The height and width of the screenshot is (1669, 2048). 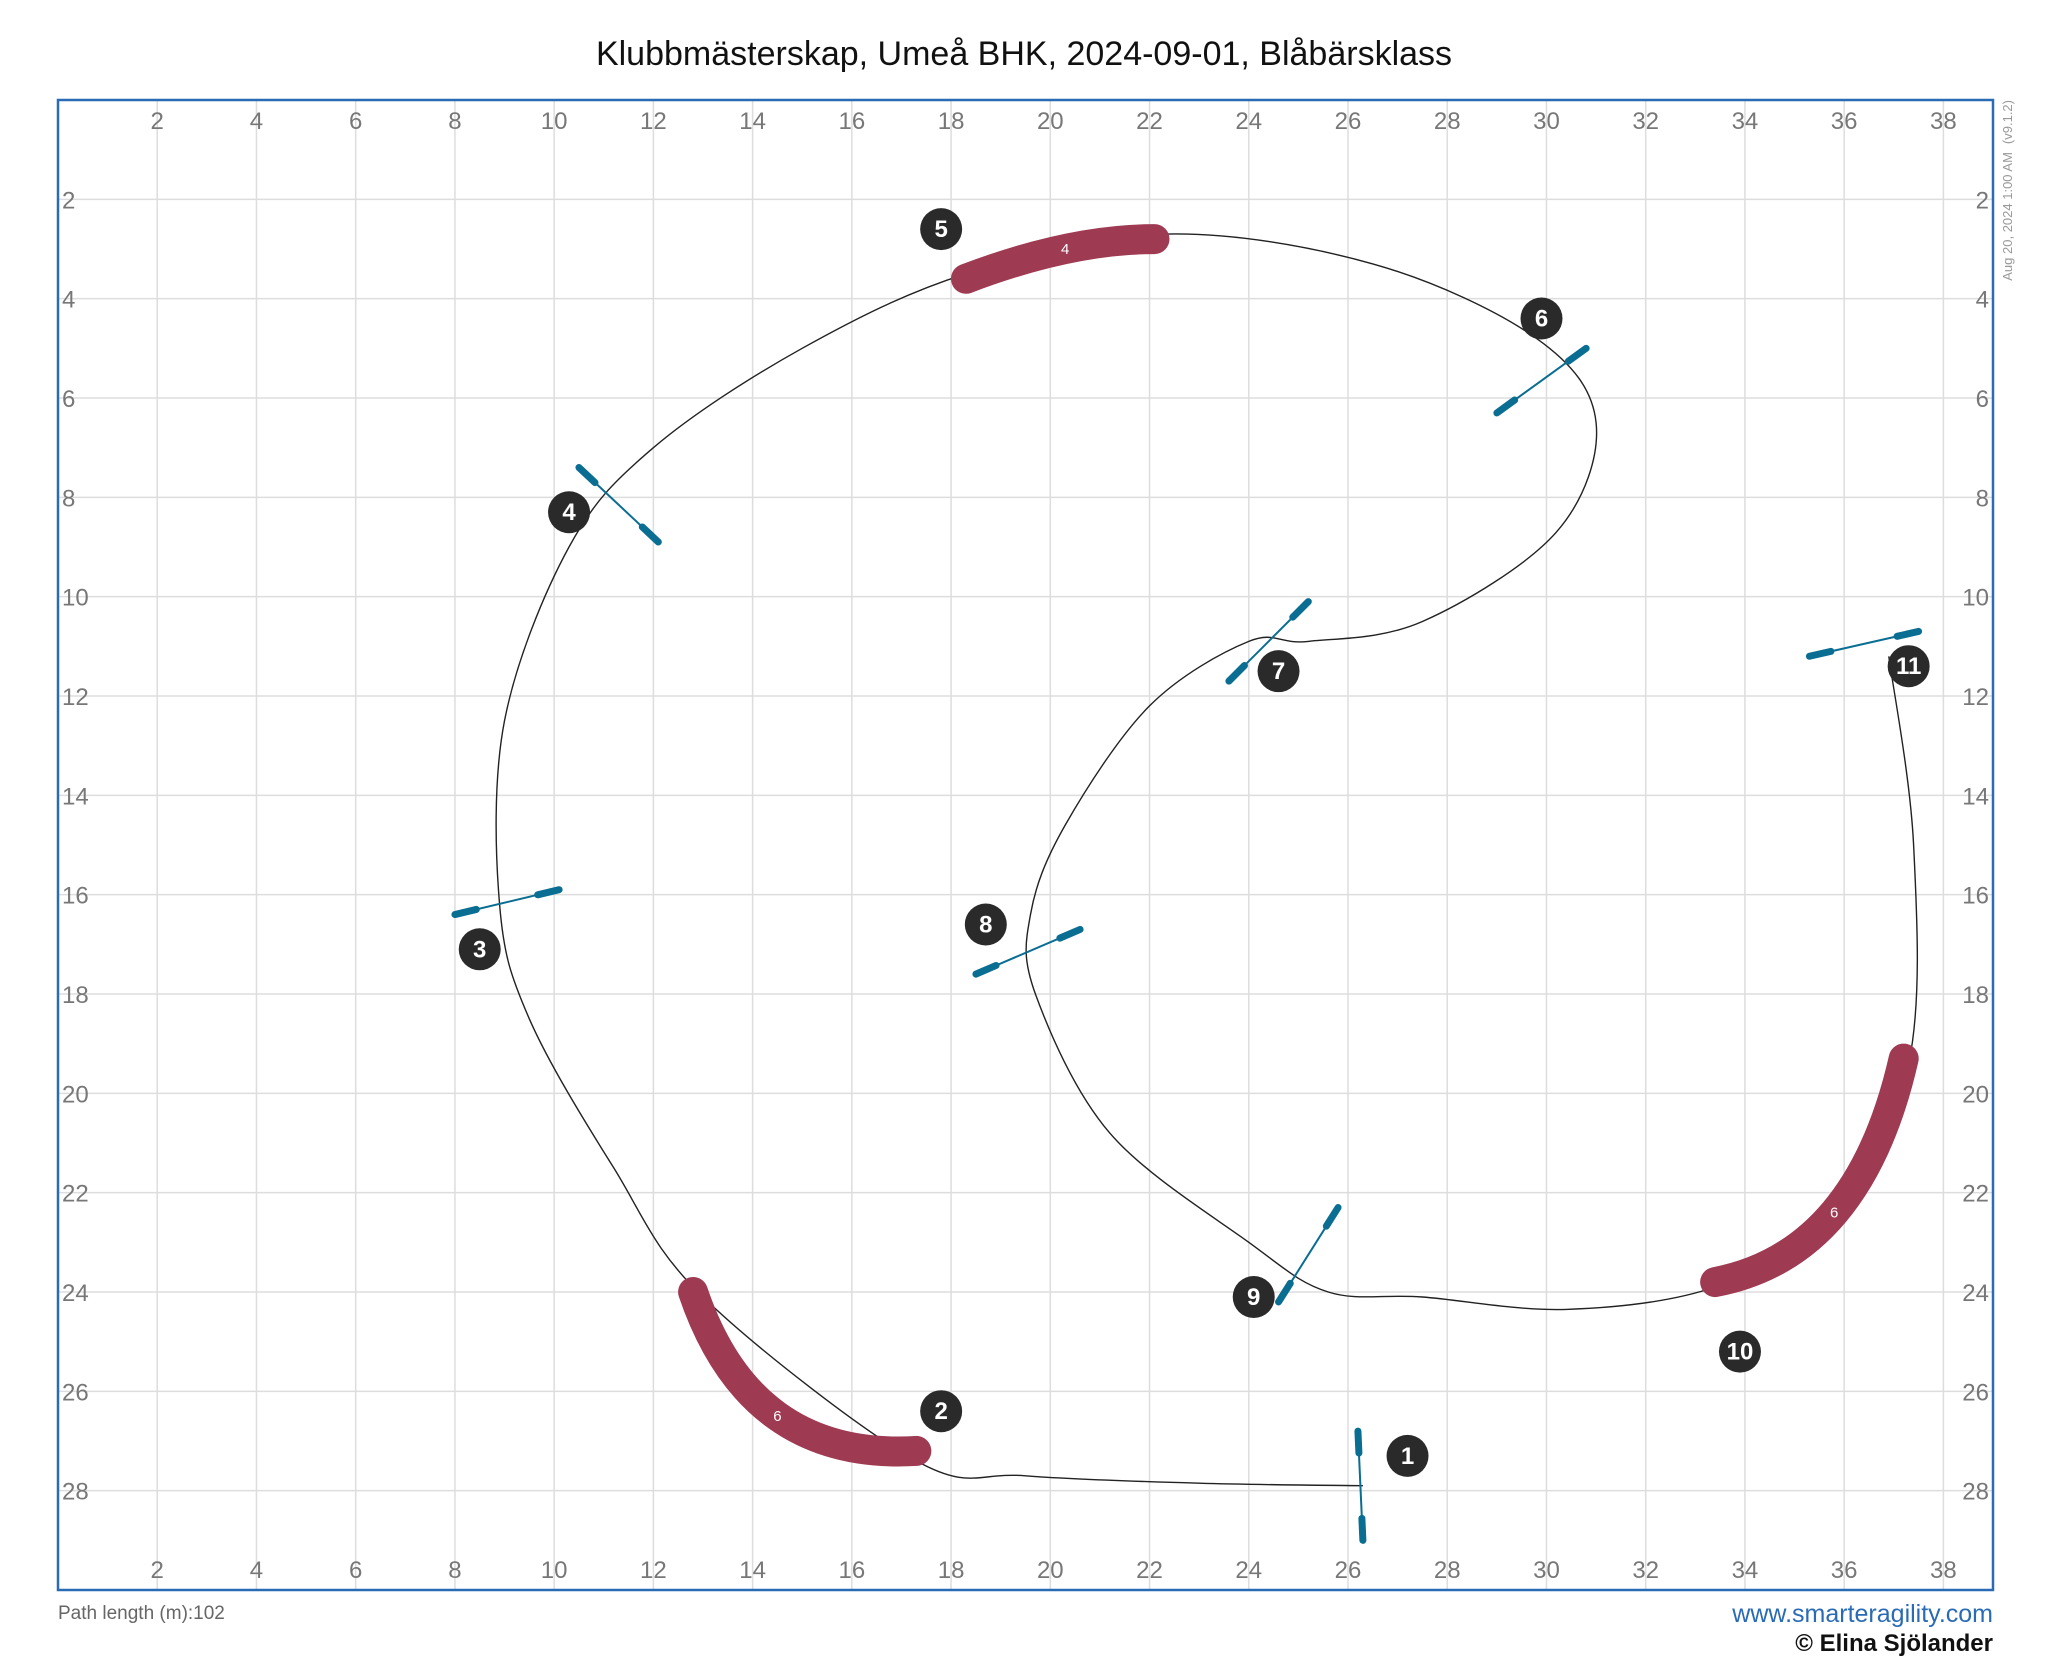 What do you see at coordinates (1248, 1570) in the screenshot?
I see `x-tick-label-bottom: 24` at bounding box center [1248, 1570].